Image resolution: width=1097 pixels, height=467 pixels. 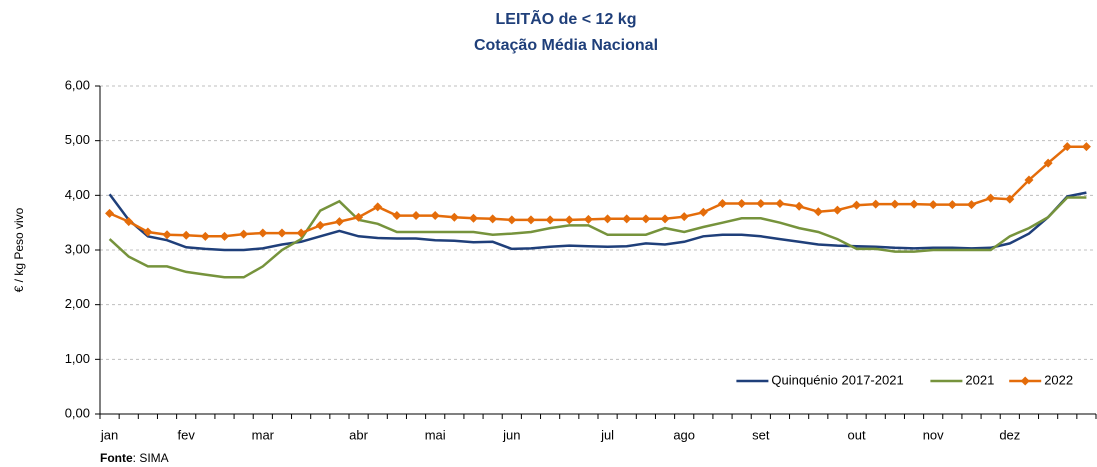 I want to click on y-tick-label: 5,00, so click(x=77, y=139).